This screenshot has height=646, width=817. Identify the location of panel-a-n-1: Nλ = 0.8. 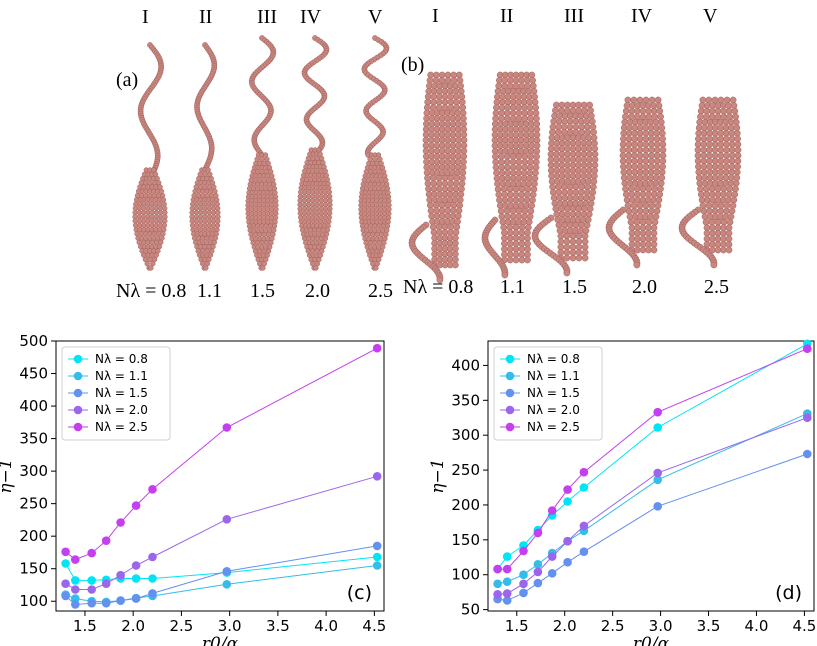
(151, 291).